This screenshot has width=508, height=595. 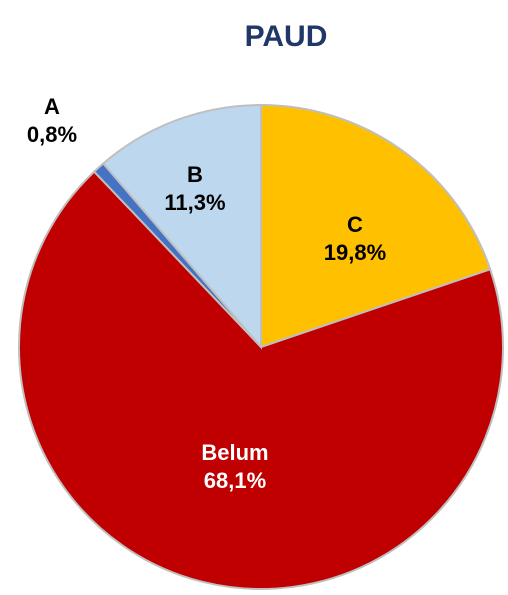 What do you see at coordinates (181, 226) in the screenshot?
I see `pie-slice` at bounding box center [181, 226].